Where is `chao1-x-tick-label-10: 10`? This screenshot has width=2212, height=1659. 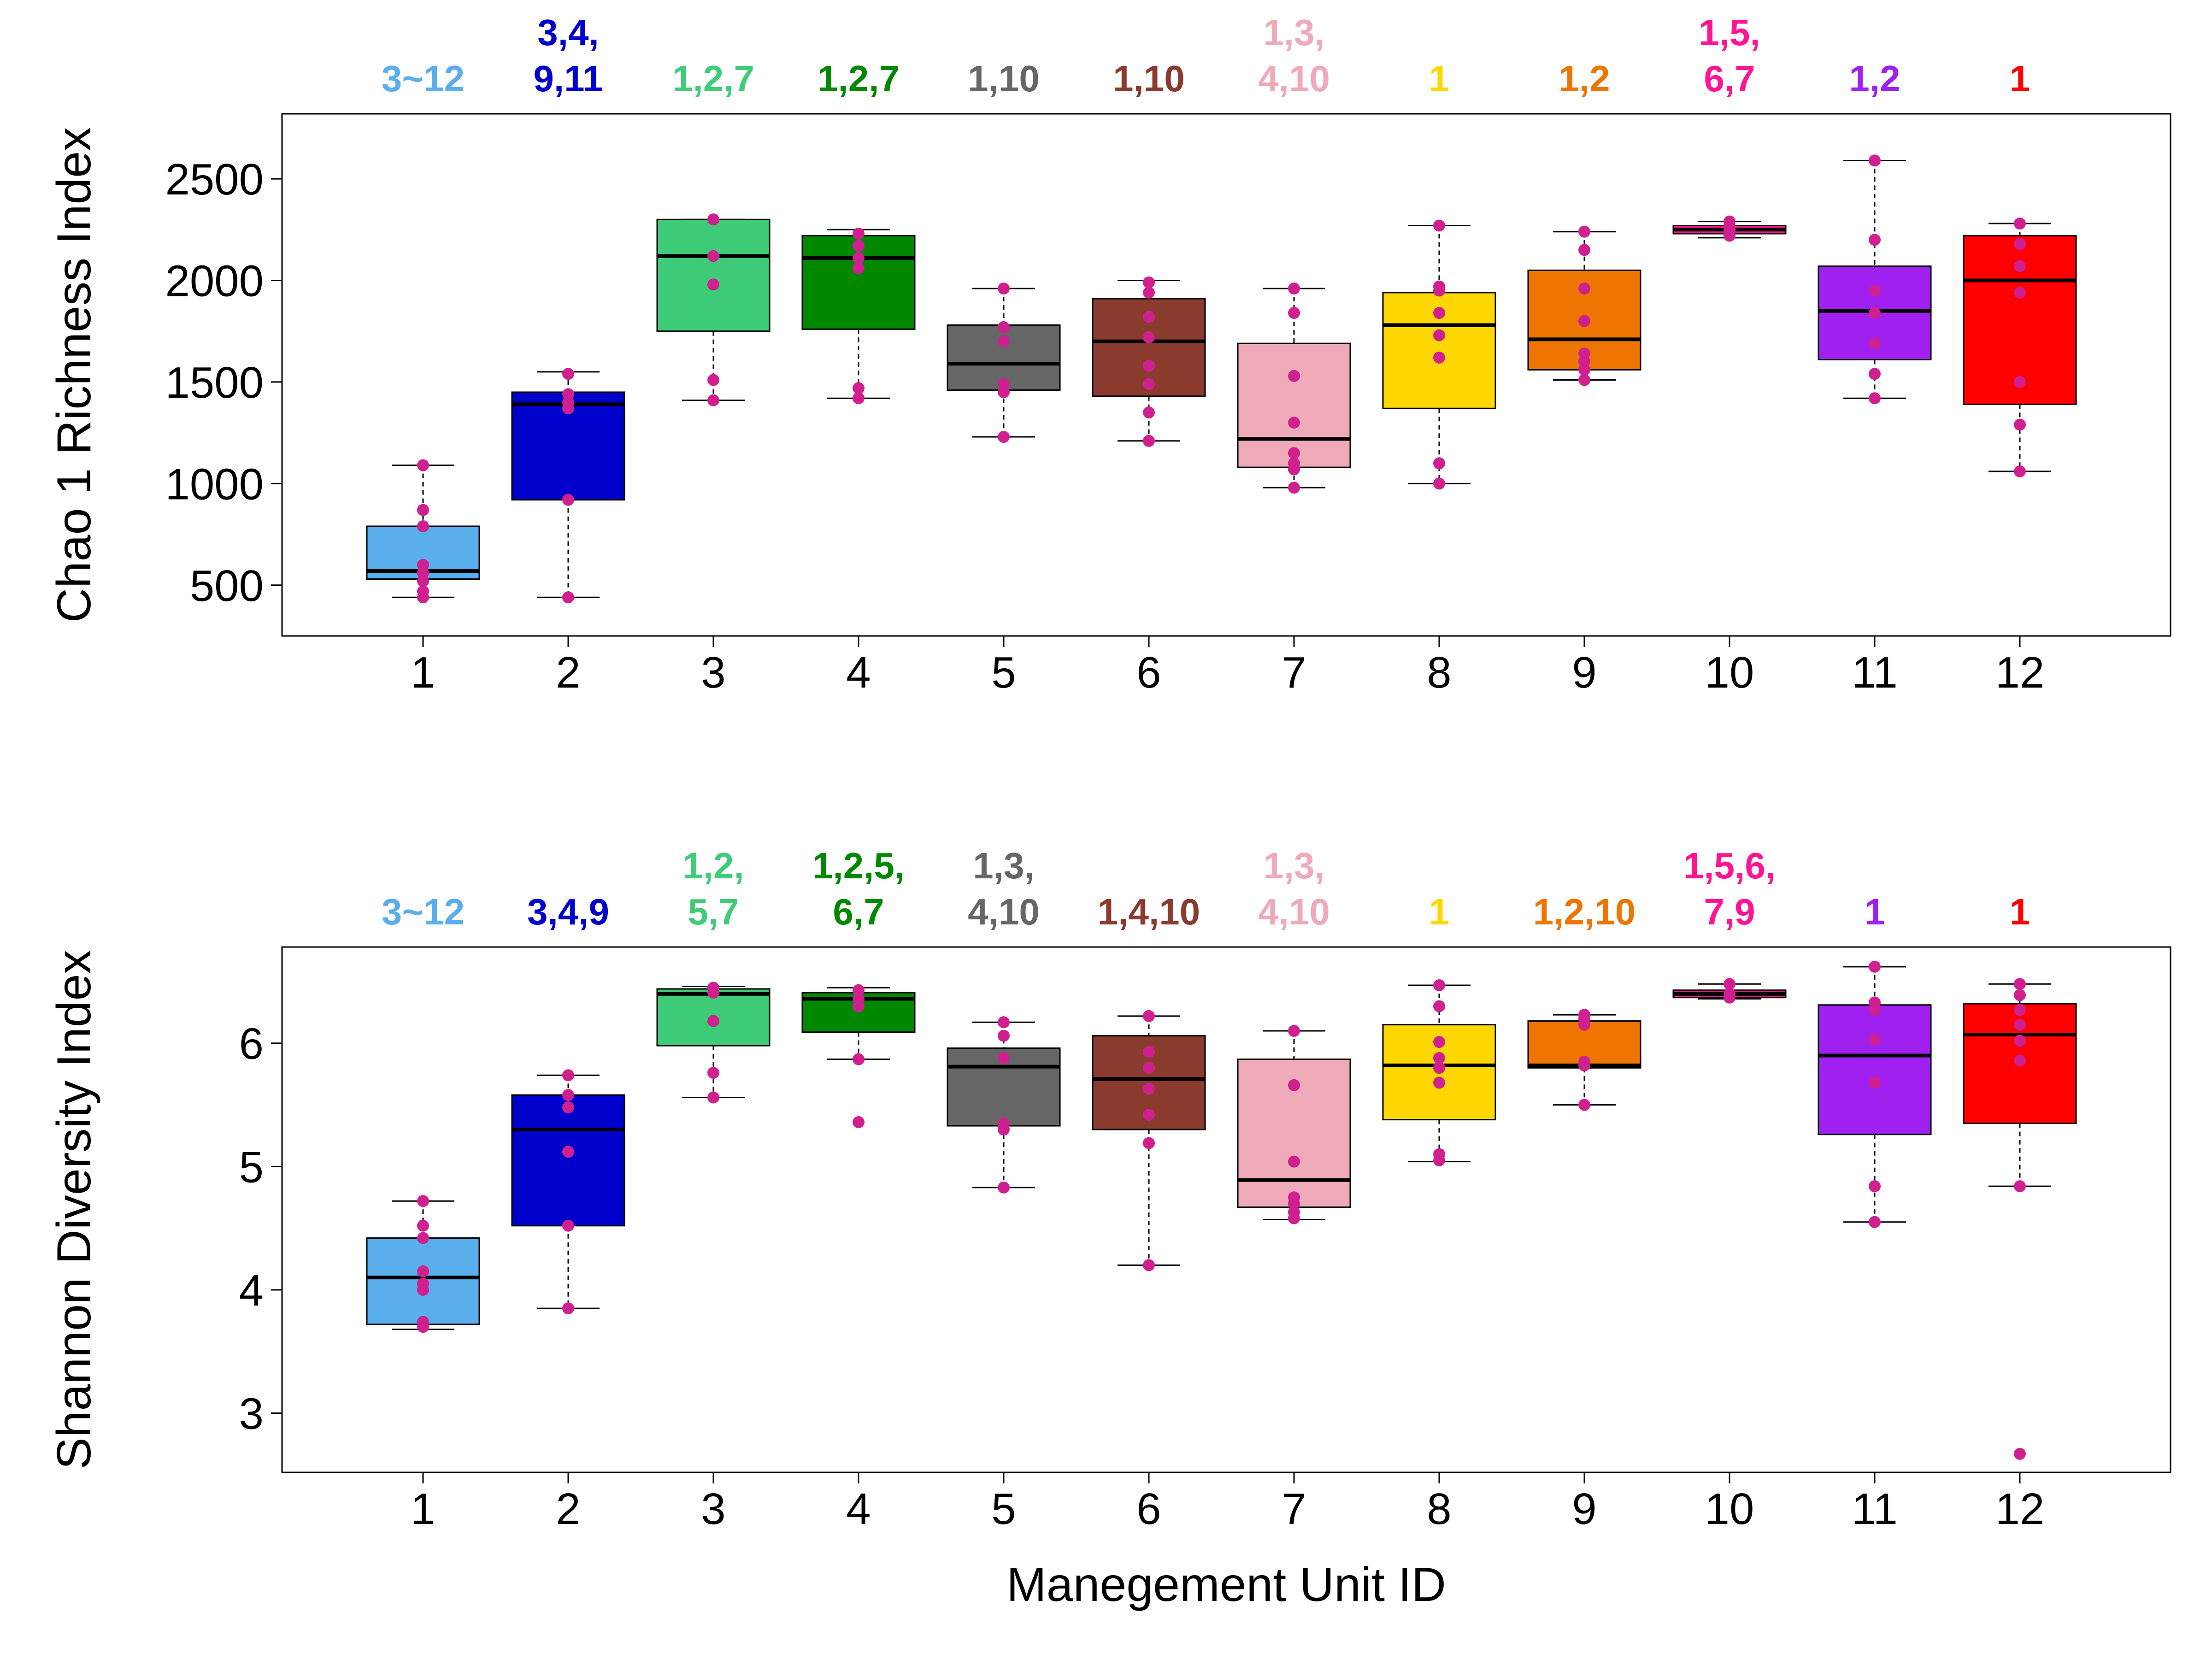 chao1-x-tick-label-10: 10 is located at coordinates (1729, 672).